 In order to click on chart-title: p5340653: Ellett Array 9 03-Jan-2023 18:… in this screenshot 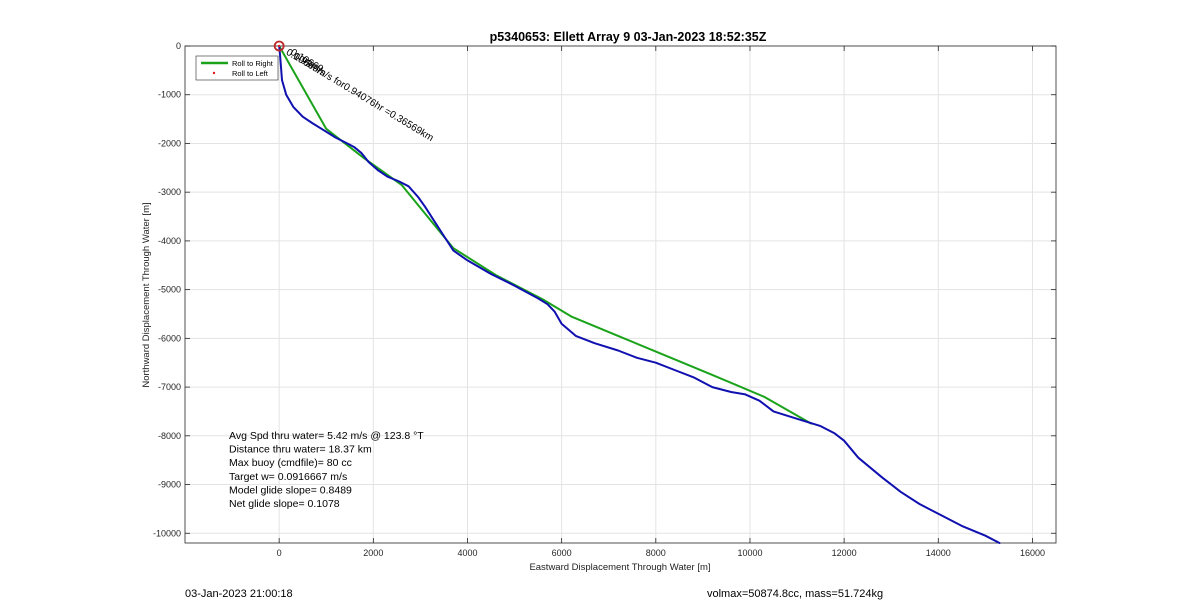, I will do `click(628, 37)`.